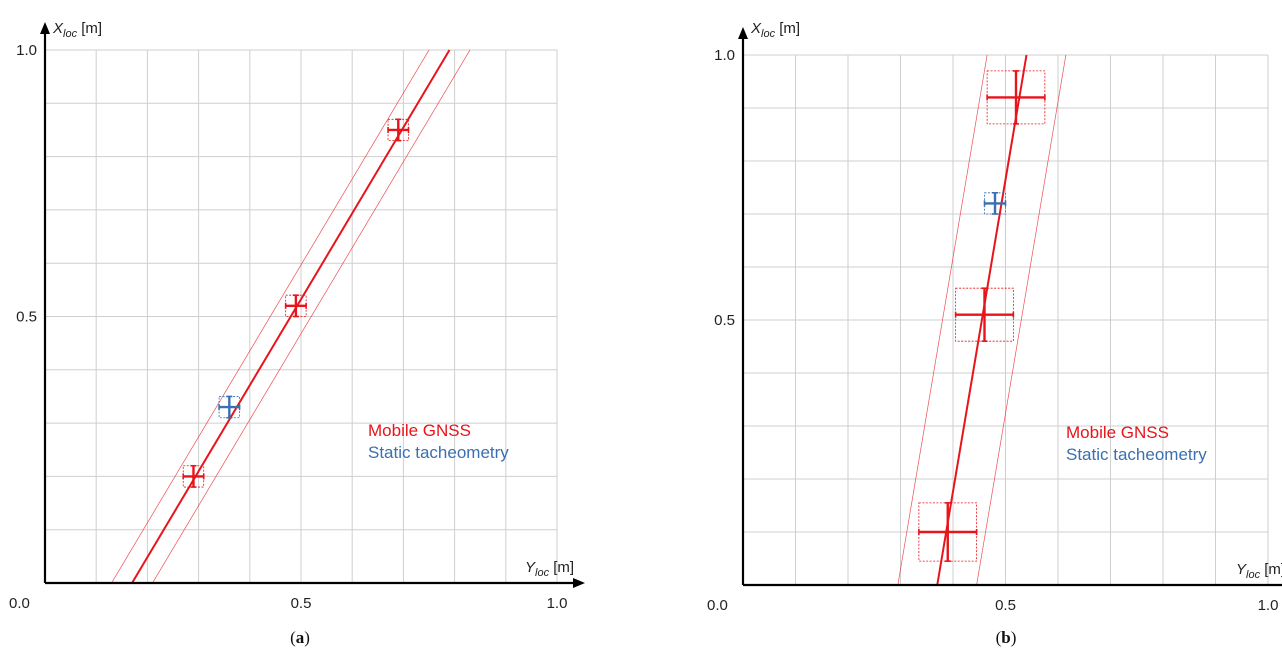 This screenshot has height=658, width=1282. What do you see at coordinates (579, 583) in the screenshot?
I see `x-axis-arrow` at bounding box center [579, 583].